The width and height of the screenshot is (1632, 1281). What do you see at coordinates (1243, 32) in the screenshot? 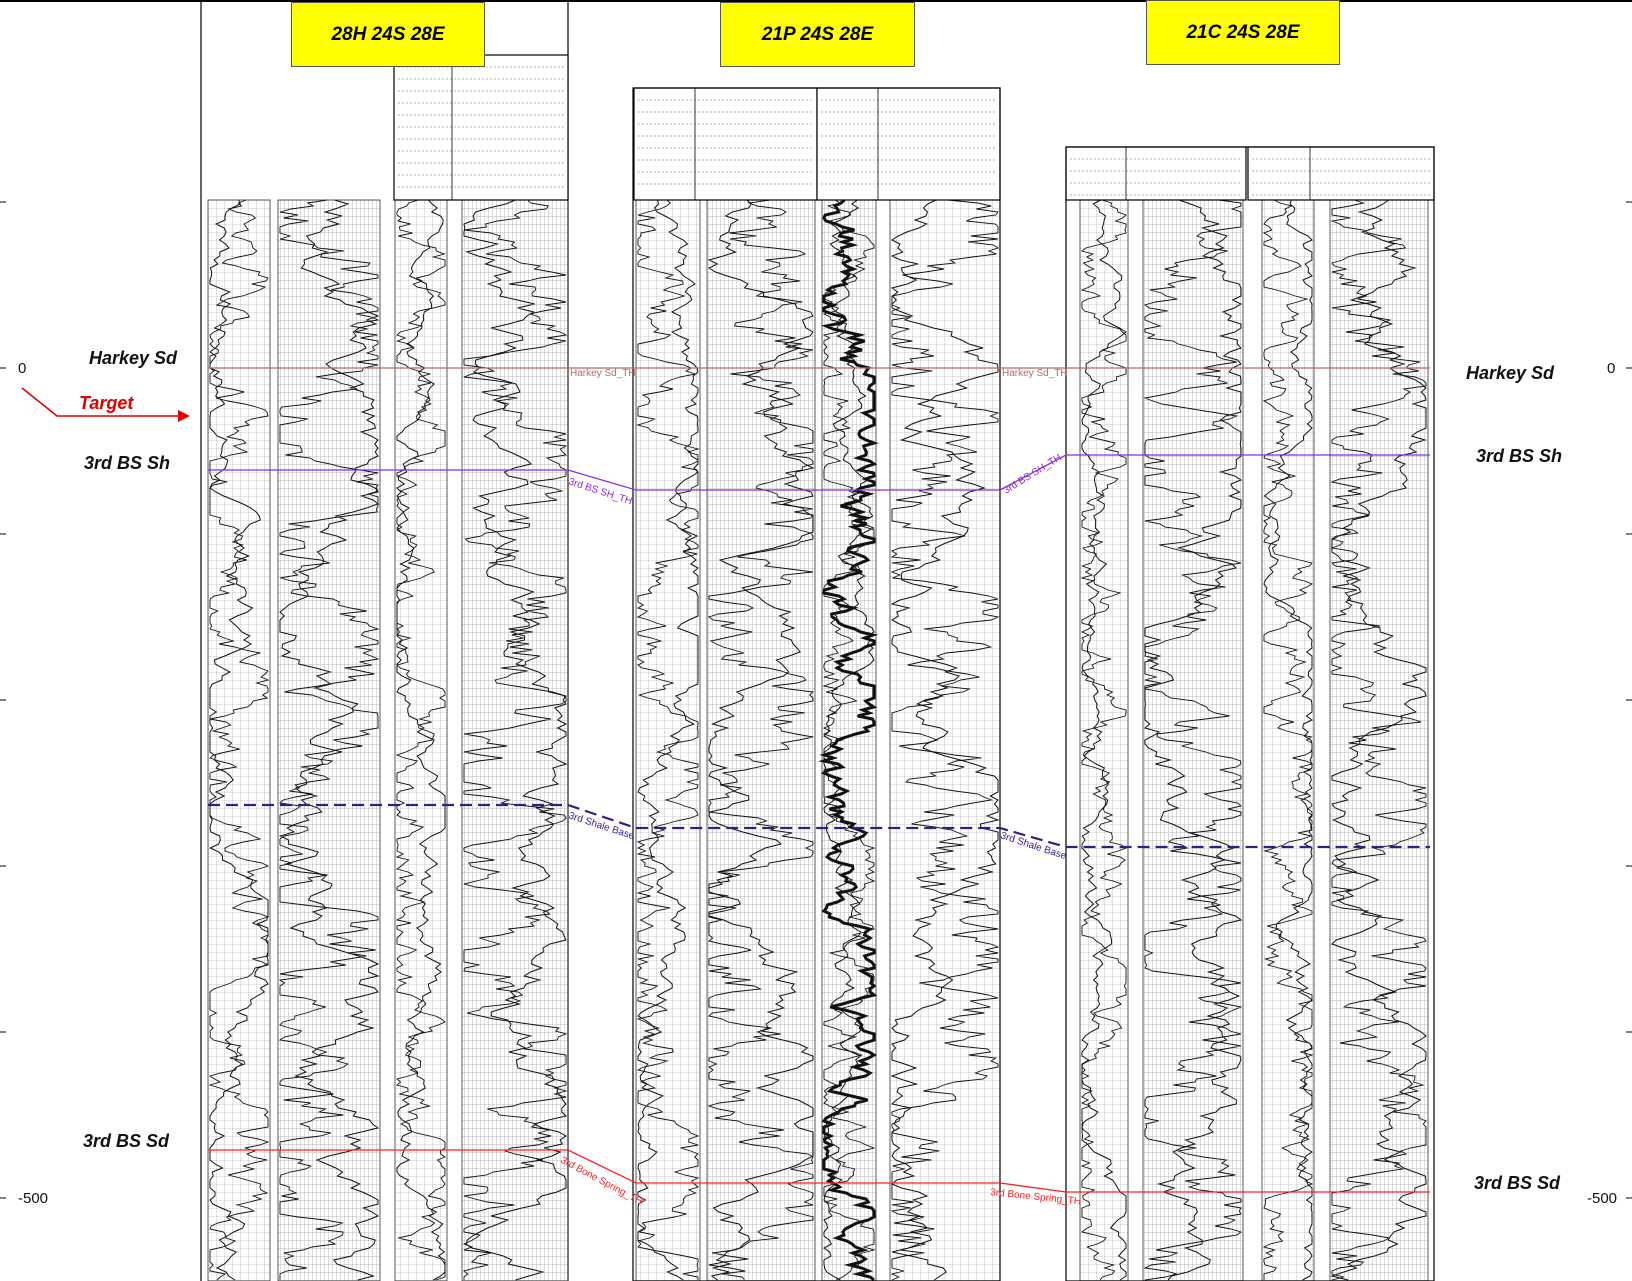
I see `well-label-21c: 21C 24S 28E` at bounding box center [1243, 32].